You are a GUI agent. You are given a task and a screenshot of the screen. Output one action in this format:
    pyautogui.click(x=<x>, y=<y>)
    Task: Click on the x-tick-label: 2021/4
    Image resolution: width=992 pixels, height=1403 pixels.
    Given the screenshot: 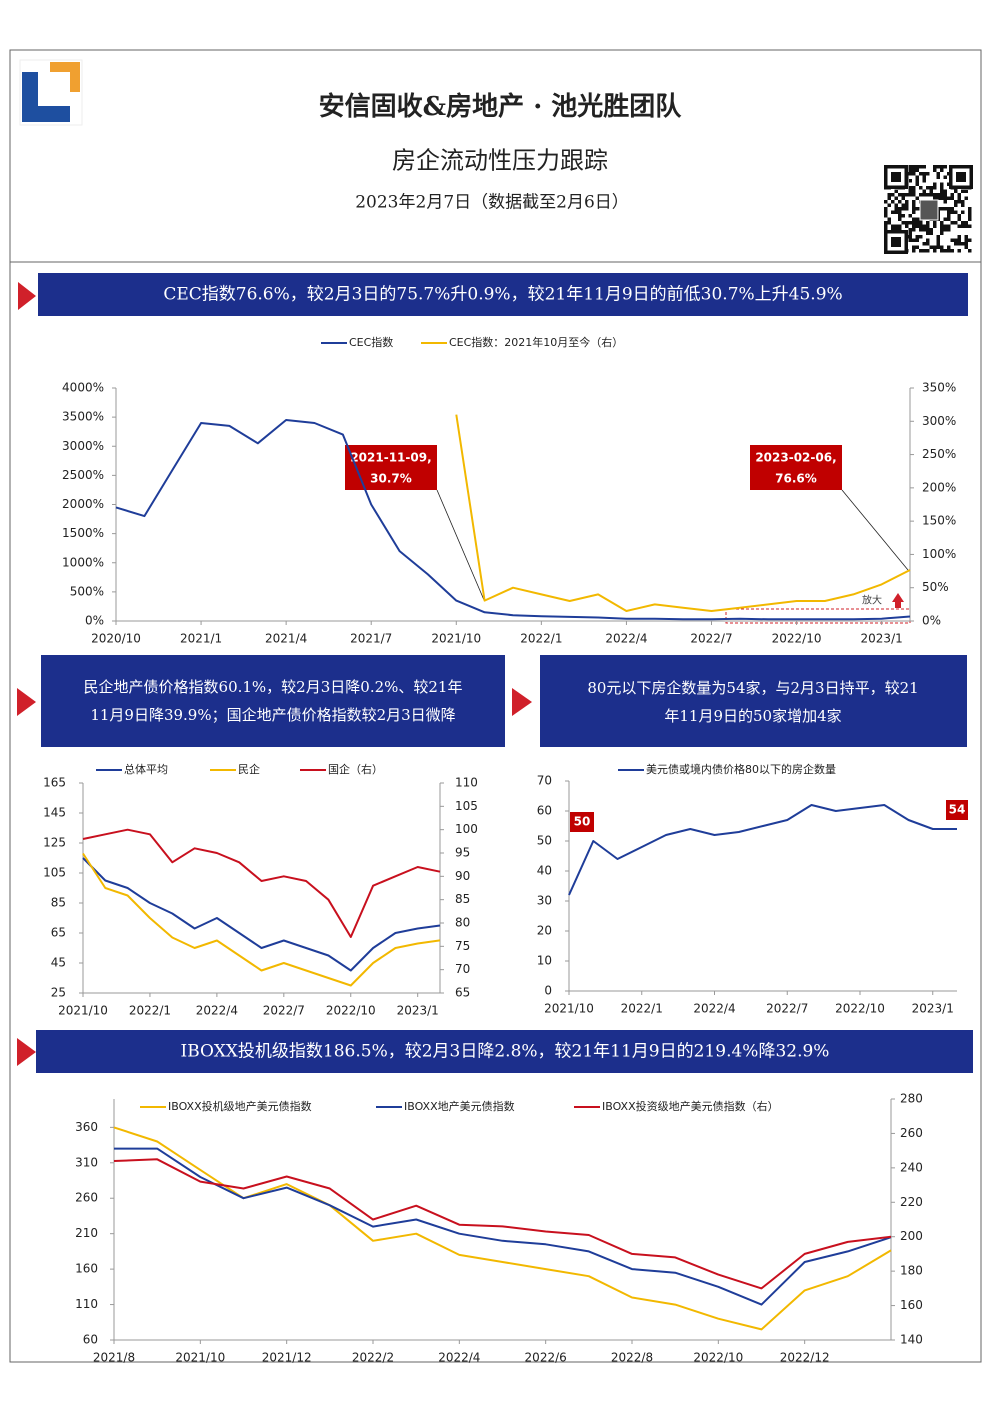 What is the action you would take?
    pyautogui.click(x=286, y=639)
    